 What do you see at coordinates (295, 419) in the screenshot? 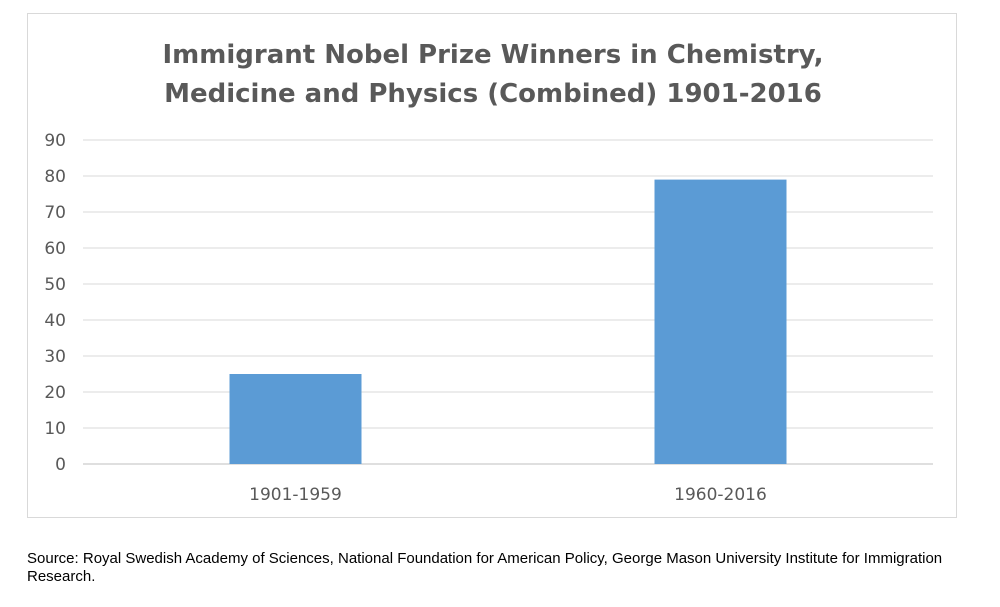
I see `bar-1901-1959` at bounding box center [295, 419].